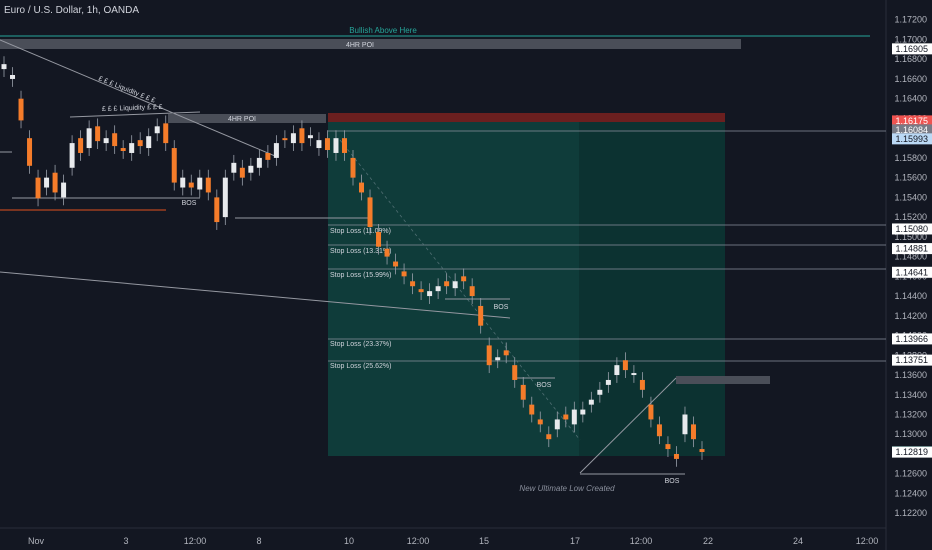 This screenshot has height=550, width=932. I want to click on rally-line, so click(628, 425).